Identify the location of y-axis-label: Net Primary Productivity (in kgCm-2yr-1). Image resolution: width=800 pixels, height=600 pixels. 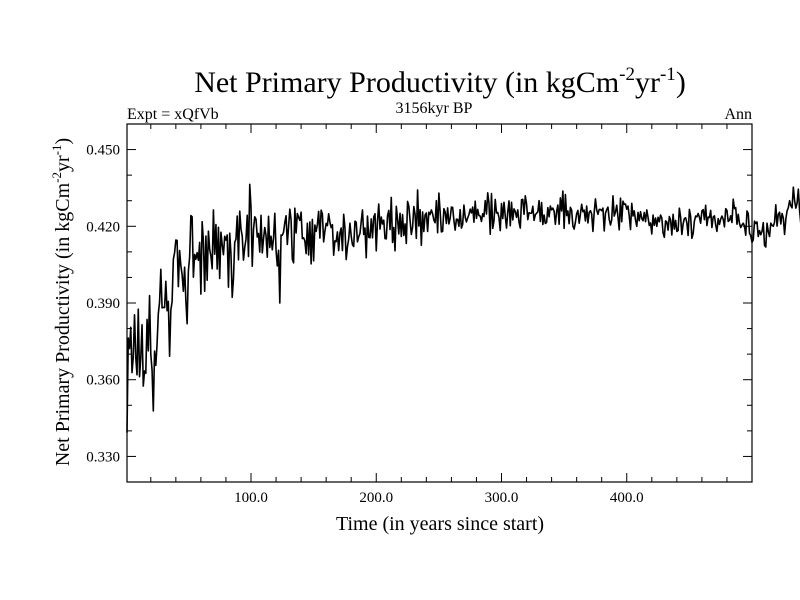
(61, 302).